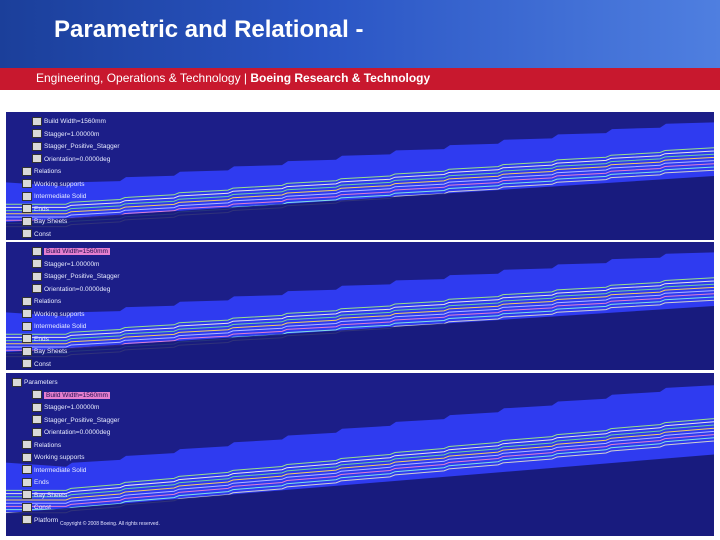 The image size is (720, 540). What do you see at coordinates (360, 101) in the screenshot?
I see `spacer` at bounding box center [360, 101].